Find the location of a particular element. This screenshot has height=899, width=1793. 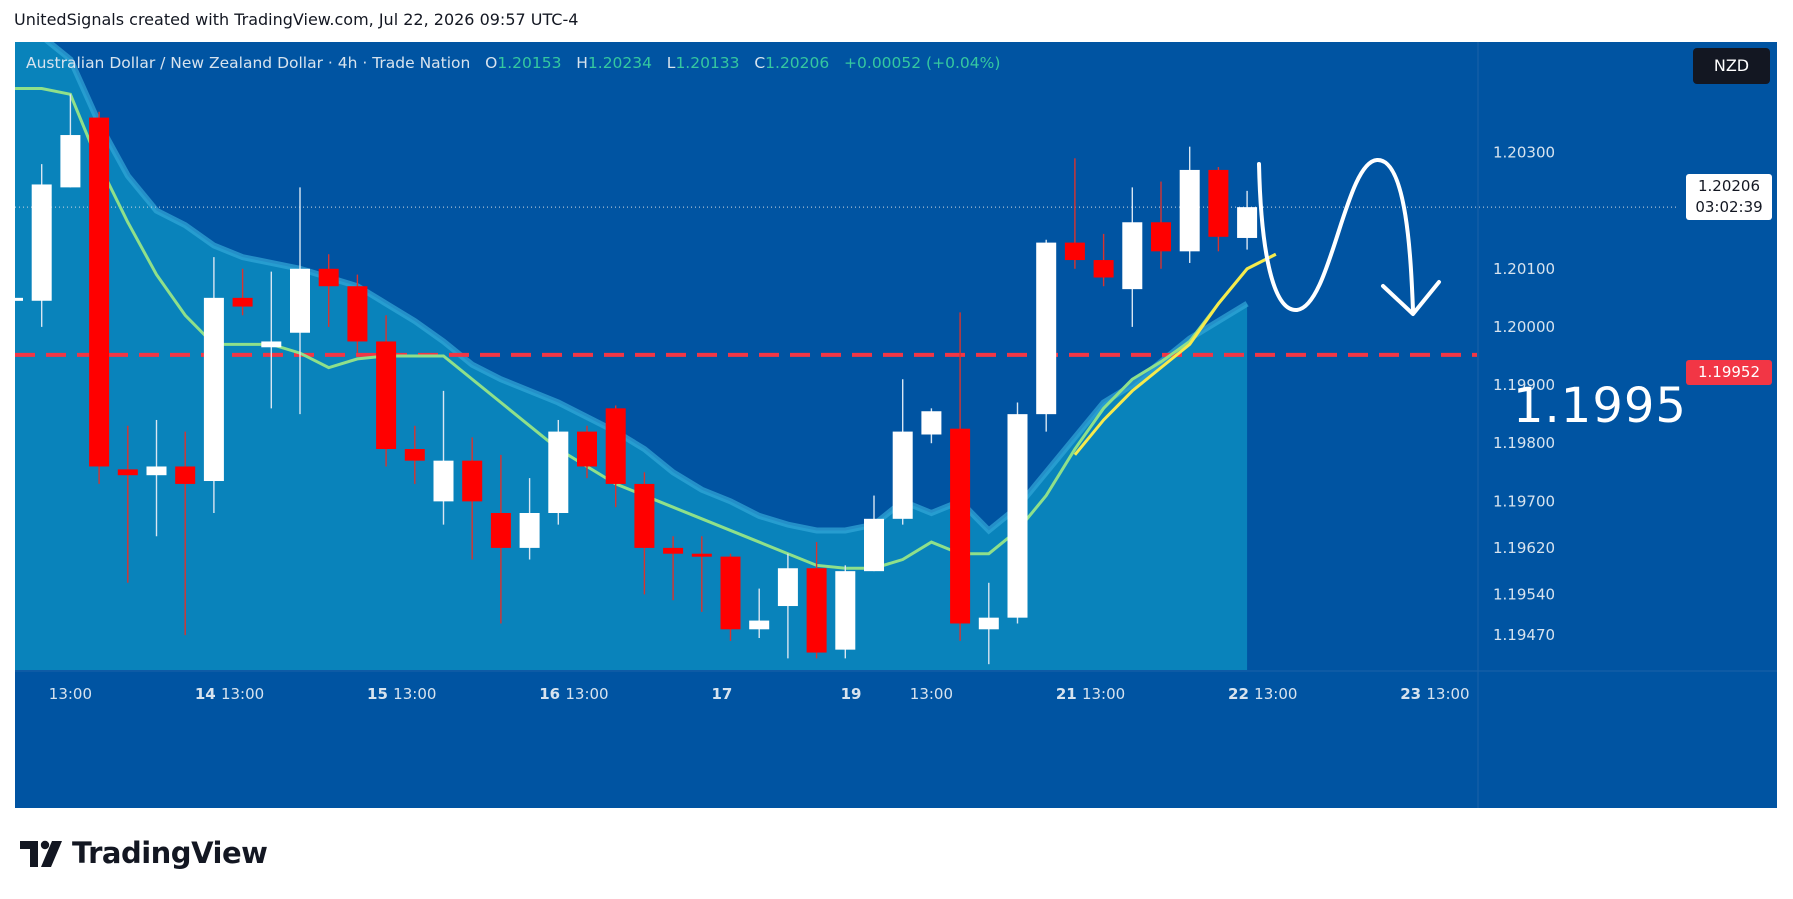

y-tick-label: 1.20300 is located at coordinates (1524, 152).